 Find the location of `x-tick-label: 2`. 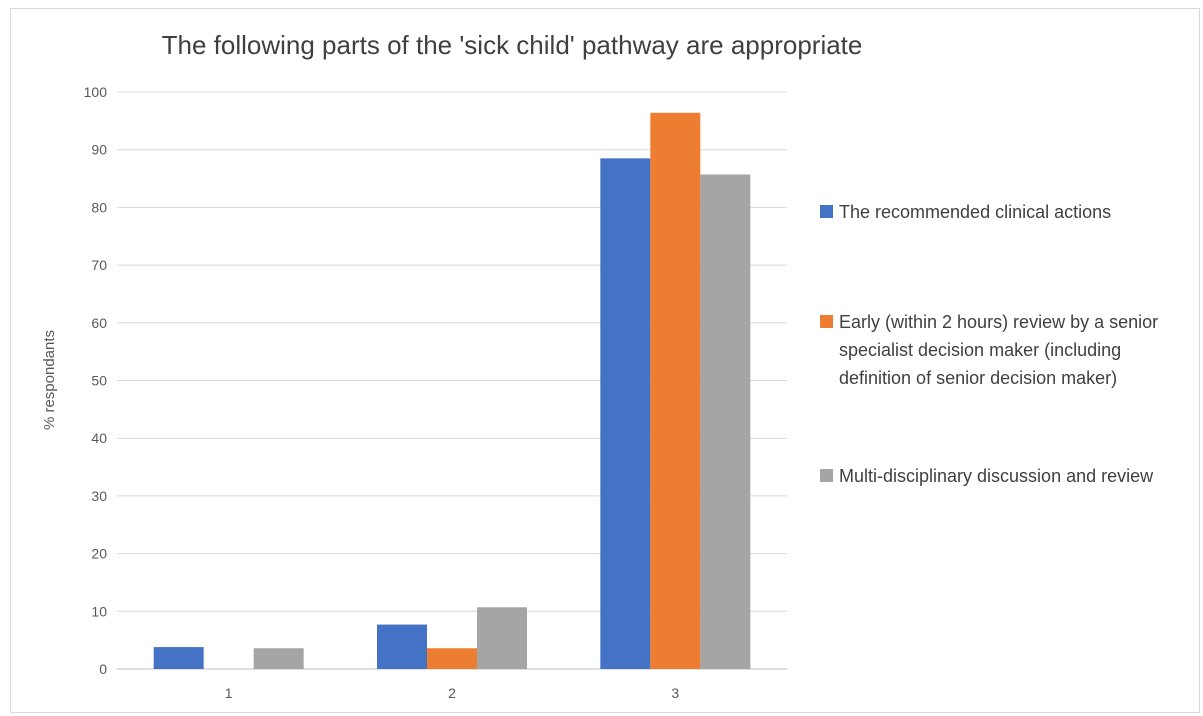

x-tick-label: 2 is located at coordinates (452, 693).